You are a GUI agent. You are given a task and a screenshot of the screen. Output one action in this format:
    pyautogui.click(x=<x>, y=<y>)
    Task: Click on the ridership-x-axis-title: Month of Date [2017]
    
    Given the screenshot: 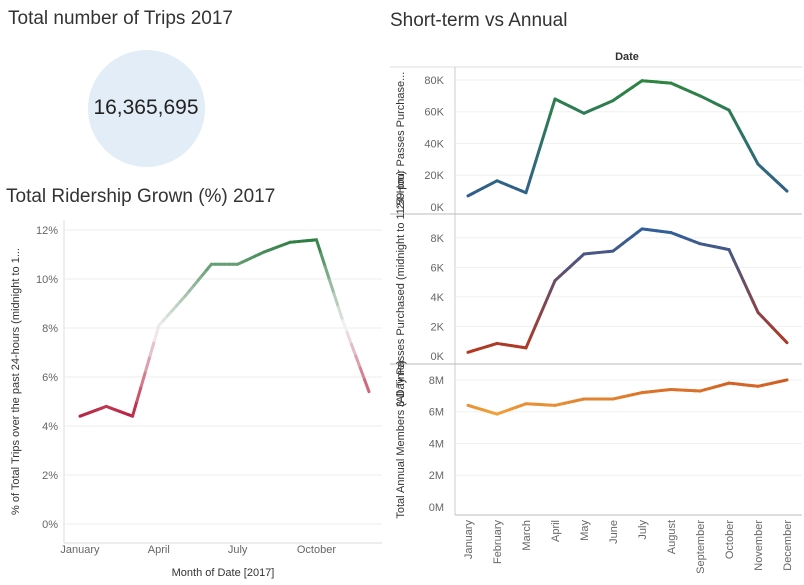 What is the action you would take?
    pyautogui.click(x=223, y=573)
    